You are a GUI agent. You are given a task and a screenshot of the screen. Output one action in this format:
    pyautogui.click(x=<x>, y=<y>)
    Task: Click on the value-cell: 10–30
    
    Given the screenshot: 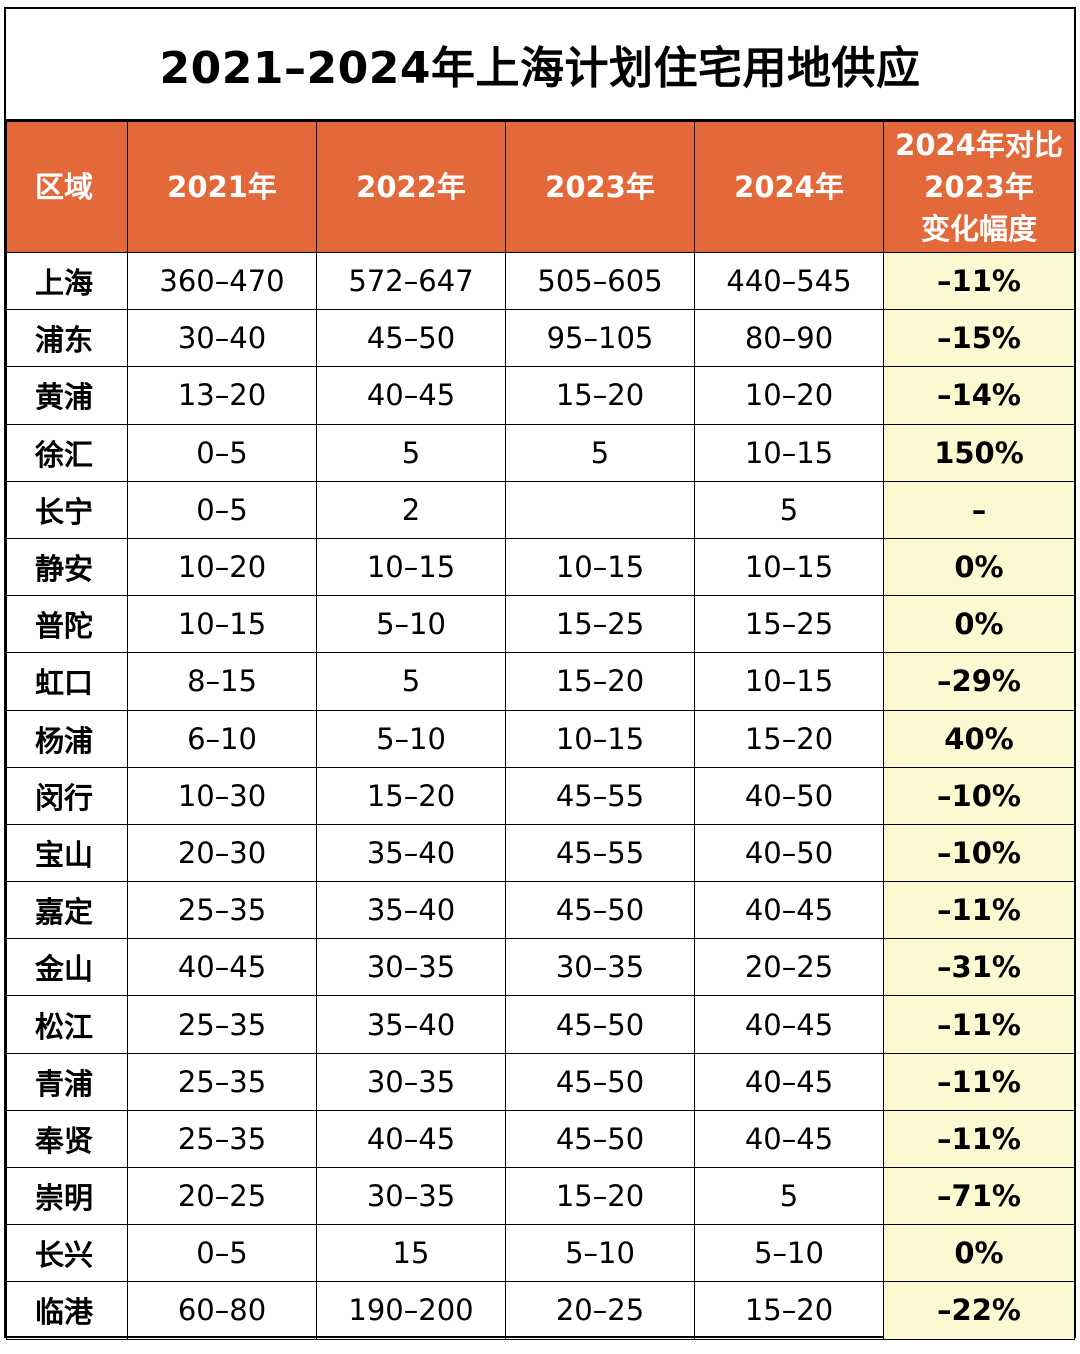 What is the action you would take?
    pyautogui.click(x=222, y=795)
    